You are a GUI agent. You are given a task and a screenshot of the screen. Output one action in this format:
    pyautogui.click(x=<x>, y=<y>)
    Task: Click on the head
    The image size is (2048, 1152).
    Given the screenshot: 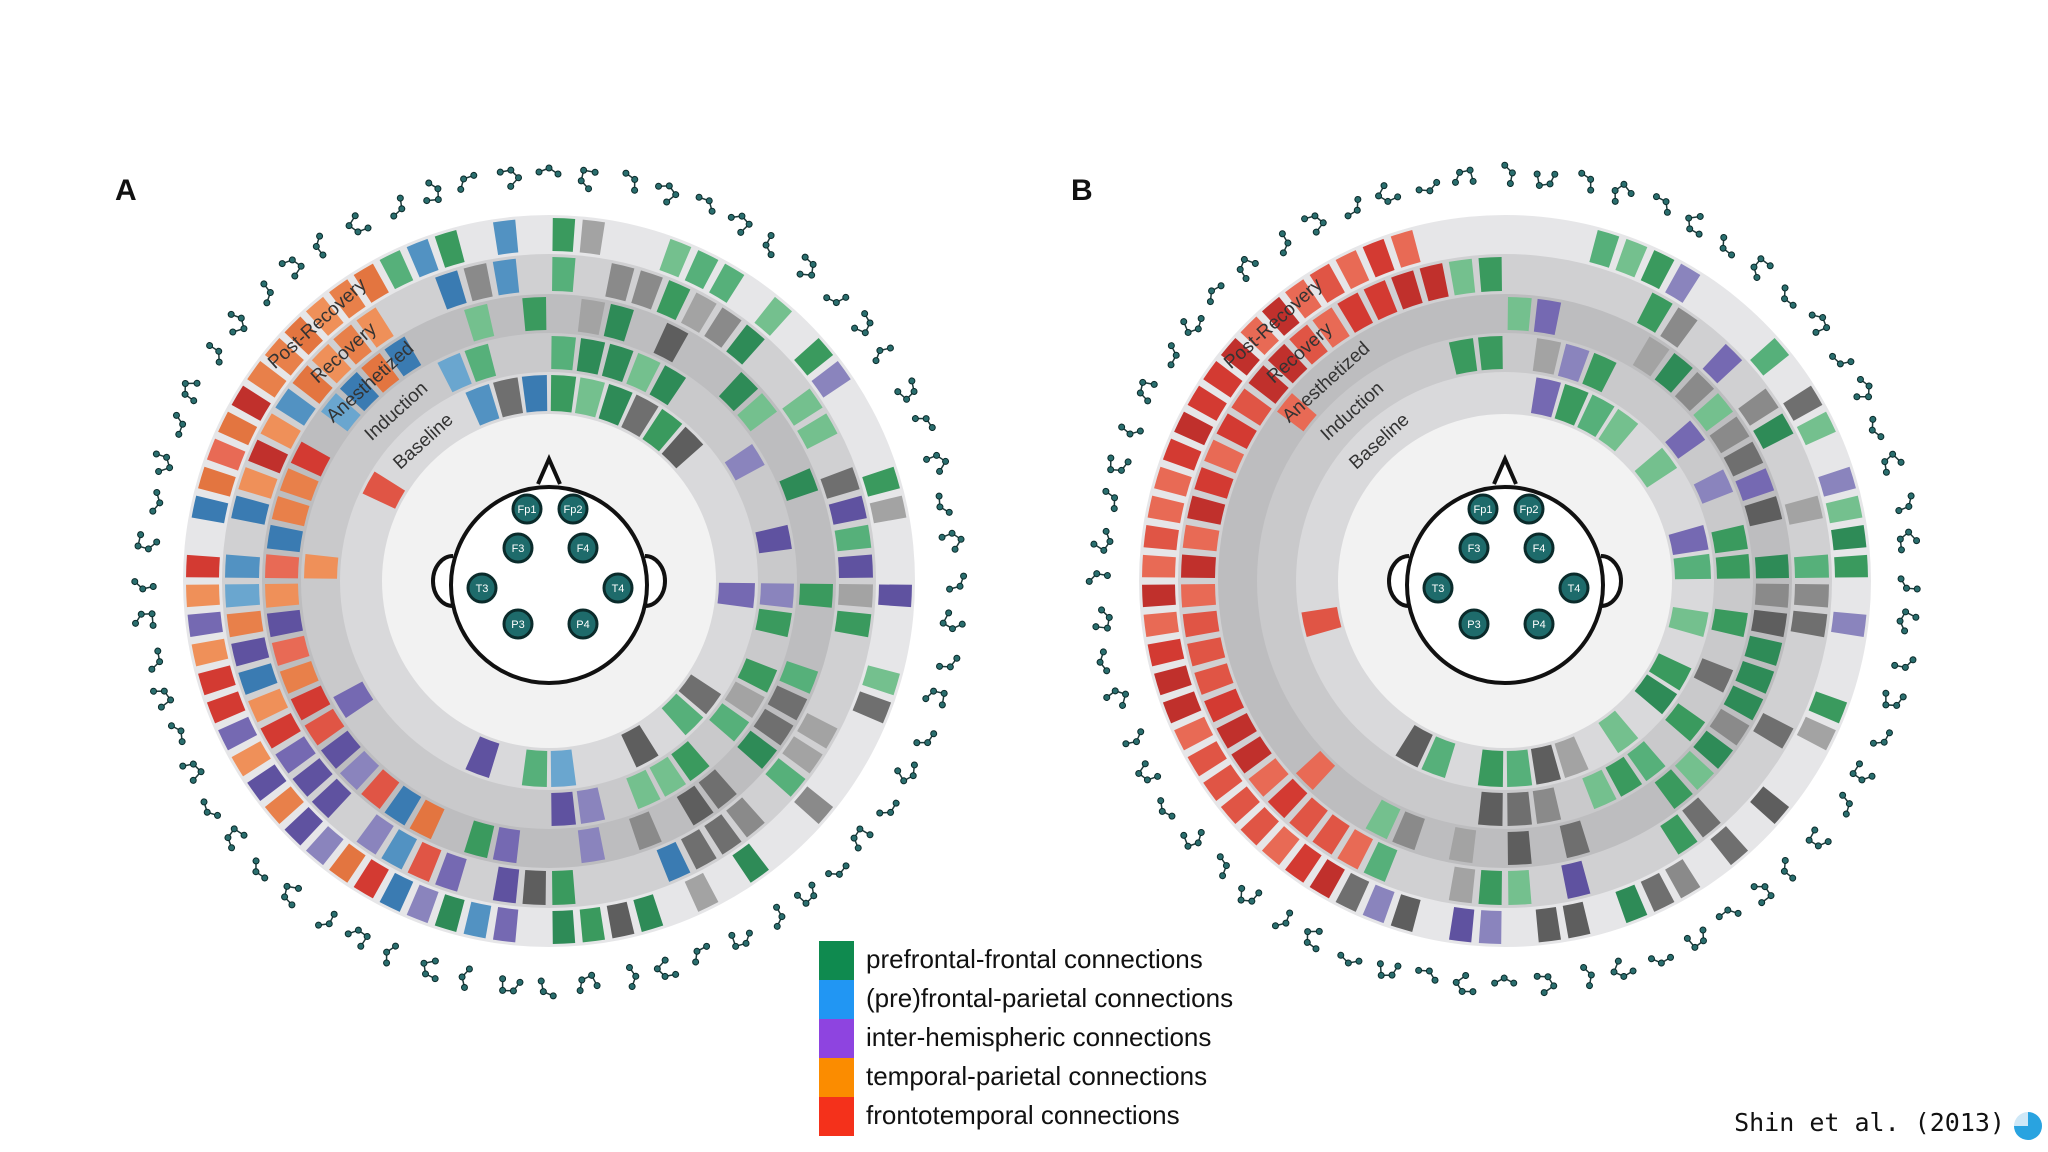 What is the action you would take?
    pyautogui.click(x=1505, y=585)
    